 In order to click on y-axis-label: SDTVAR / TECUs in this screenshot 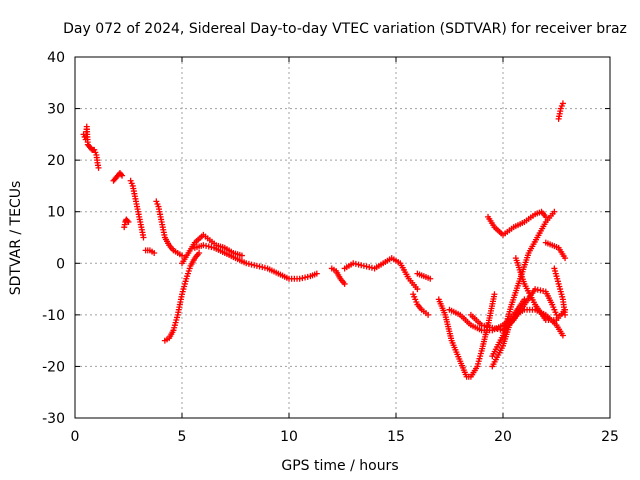, I will do `click(16, 238)`.